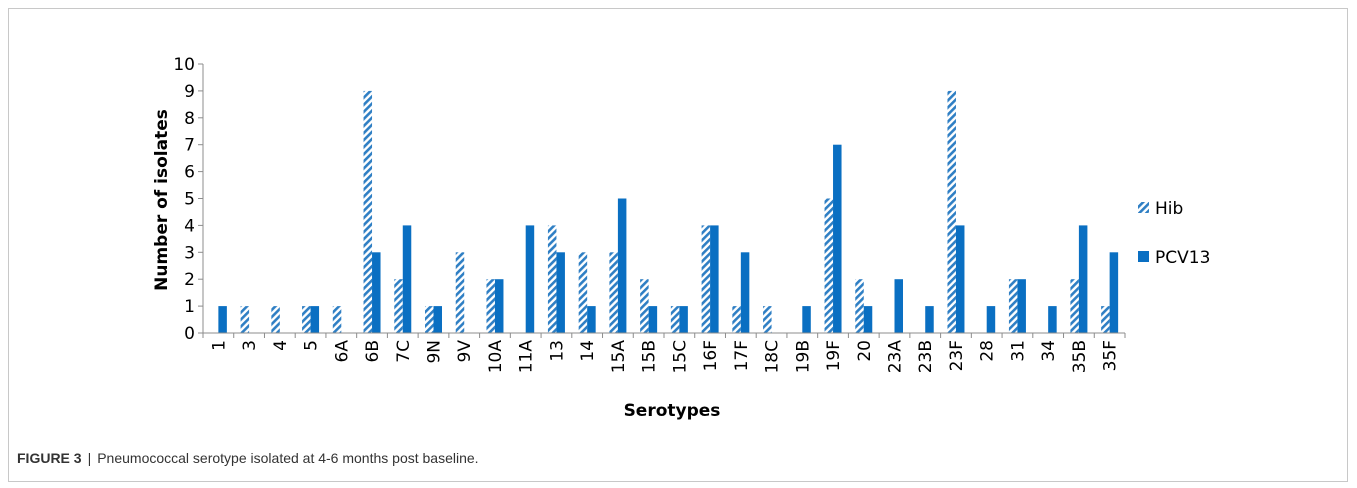 The height and width of the screenshot is (488, 1357). I want to click on x-tick-label: 6A, so click(342, 351).